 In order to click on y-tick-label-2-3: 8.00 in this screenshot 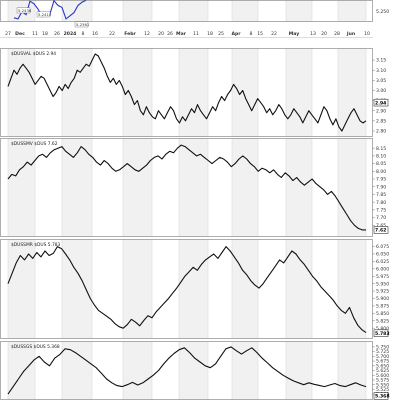, I will do `click(381, 172)`.